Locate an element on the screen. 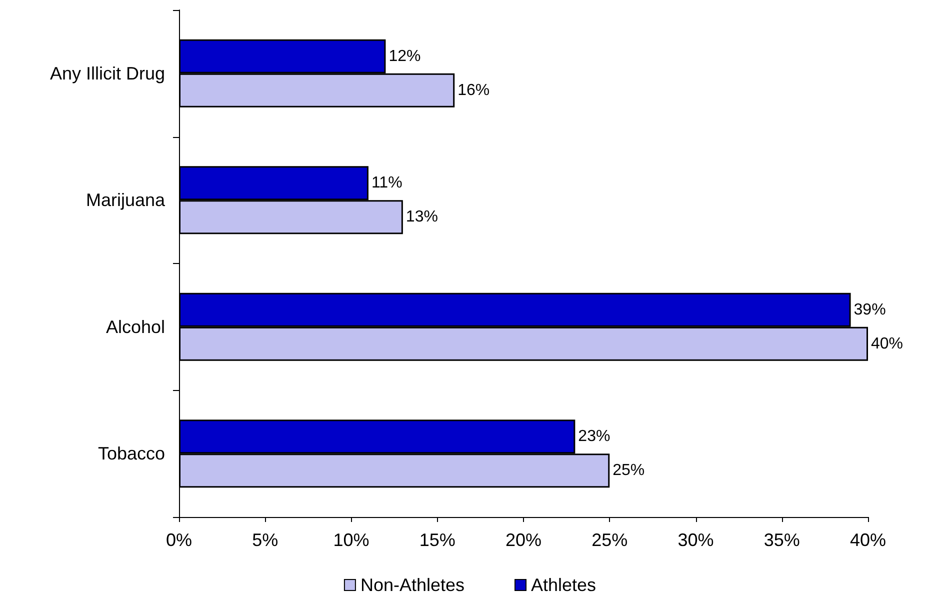 The width and height of the screenshot is (940, 607). x-tick-label: 25% is located at coordinates (610, 540).